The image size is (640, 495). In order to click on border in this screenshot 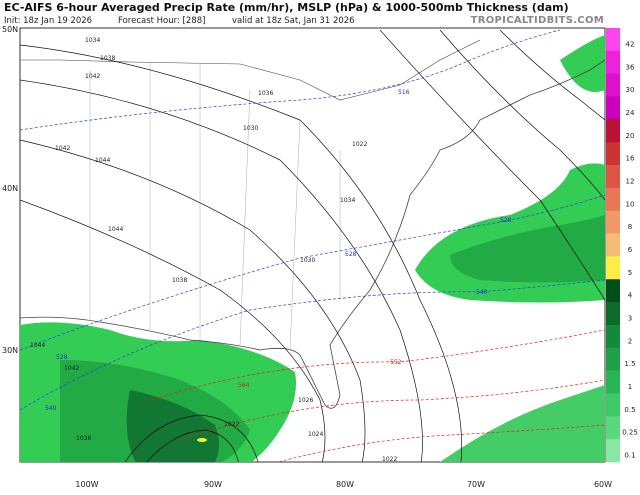, I will do `click(250, 70)`.